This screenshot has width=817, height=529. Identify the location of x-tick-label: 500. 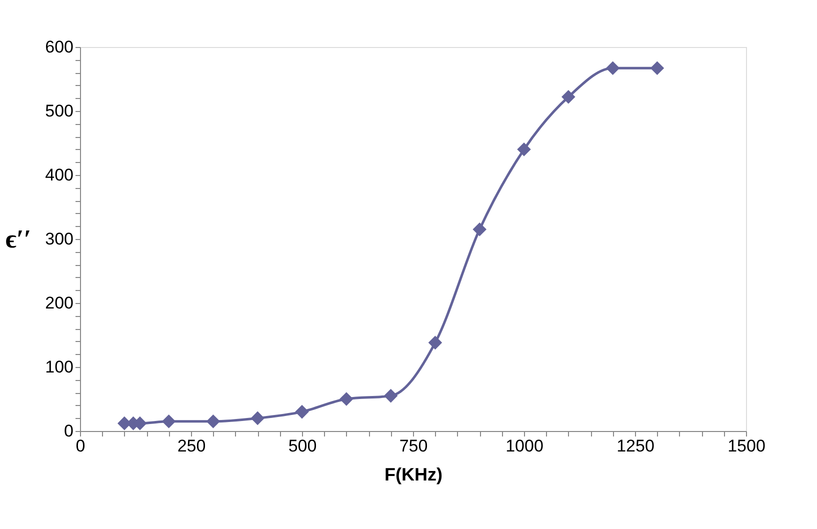
(302, 446).